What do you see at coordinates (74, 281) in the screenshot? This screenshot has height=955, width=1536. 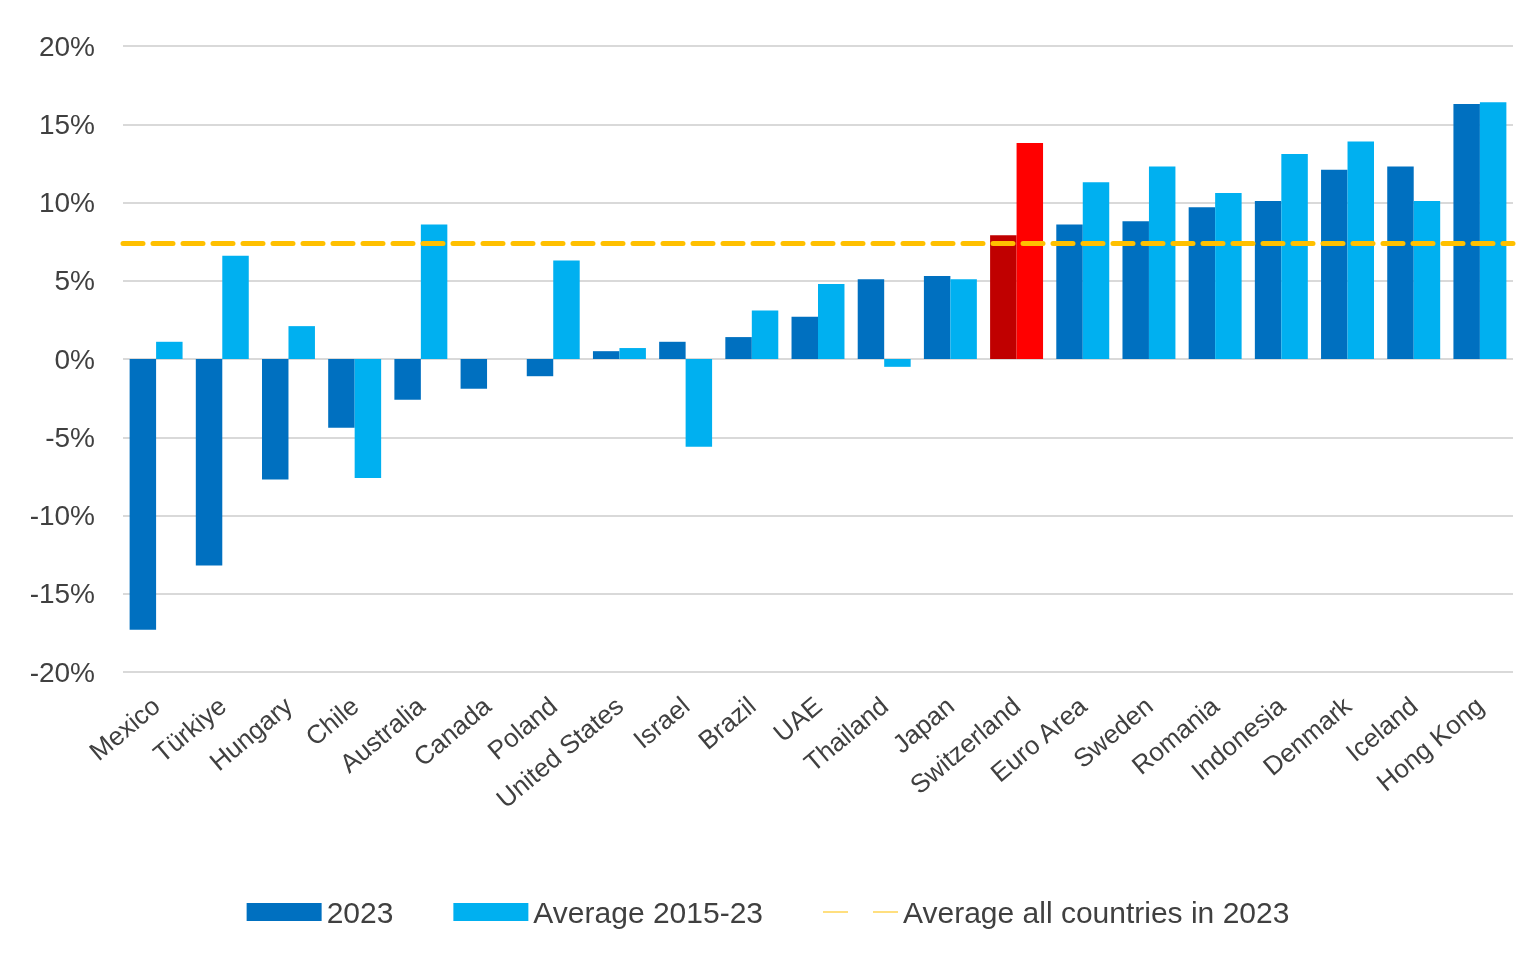 I see `y-tick-label: 5%` at bounding box center [74, 281].